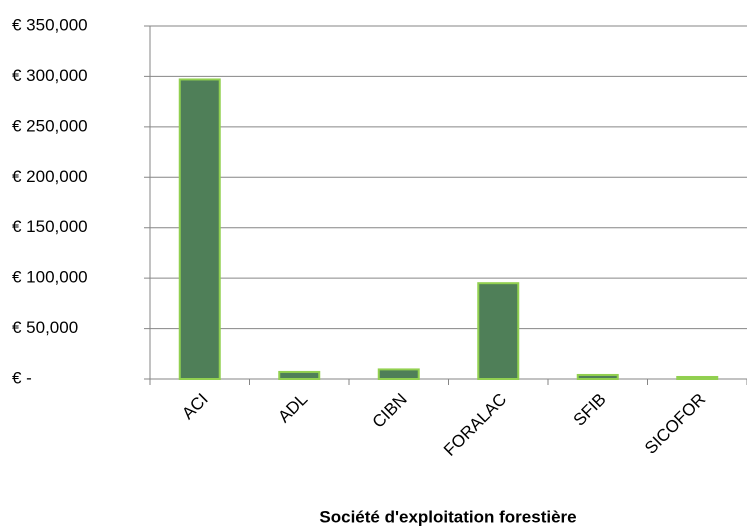 This screenshot has height=529, width=747. Describe the element at coordinates (292, 408) in the screenshot. I see `x-tick-label: ADL` at that location.